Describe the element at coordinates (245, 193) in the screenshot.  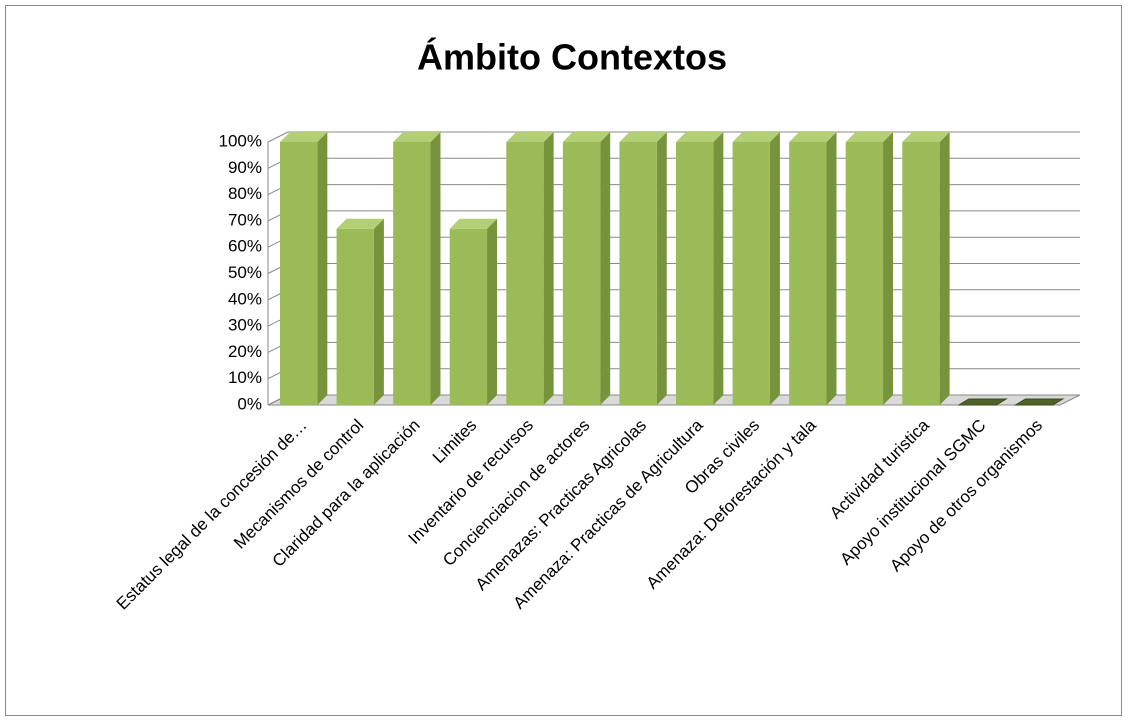
I see `y-tick-label: 80%` at that location.